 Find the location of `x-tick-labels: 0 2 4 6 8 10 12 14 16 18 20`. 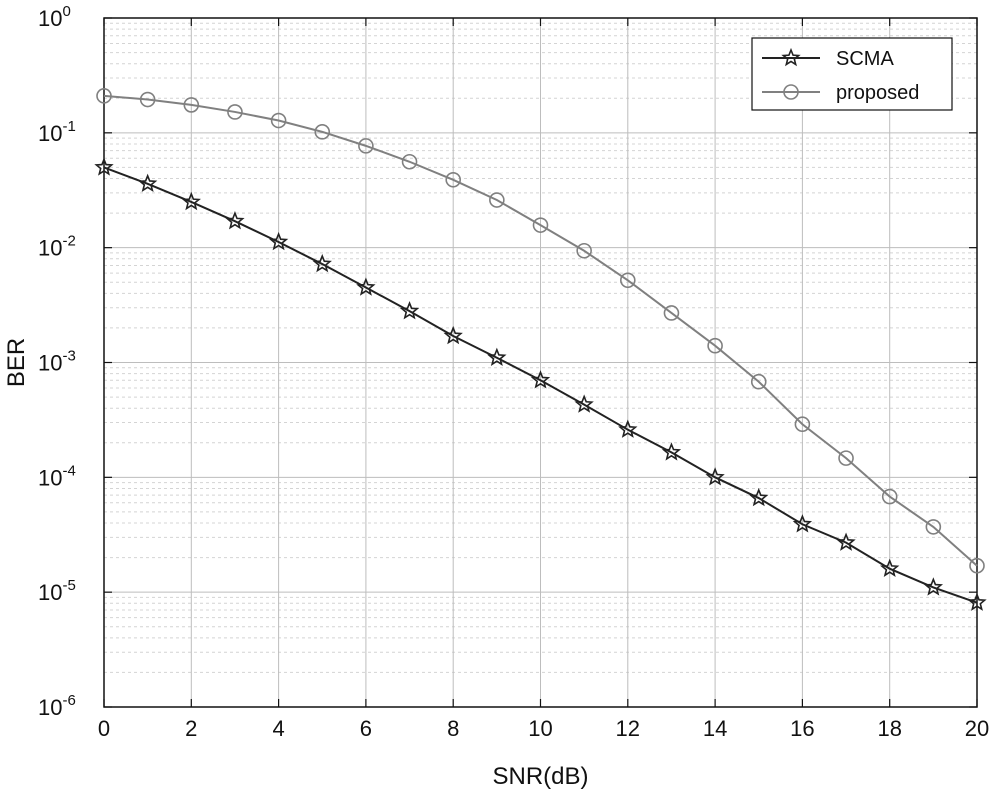

x-tick-labels: 0 2 4 6 8 10 12 14 16 18 20 is located at coordinates (543, 728).